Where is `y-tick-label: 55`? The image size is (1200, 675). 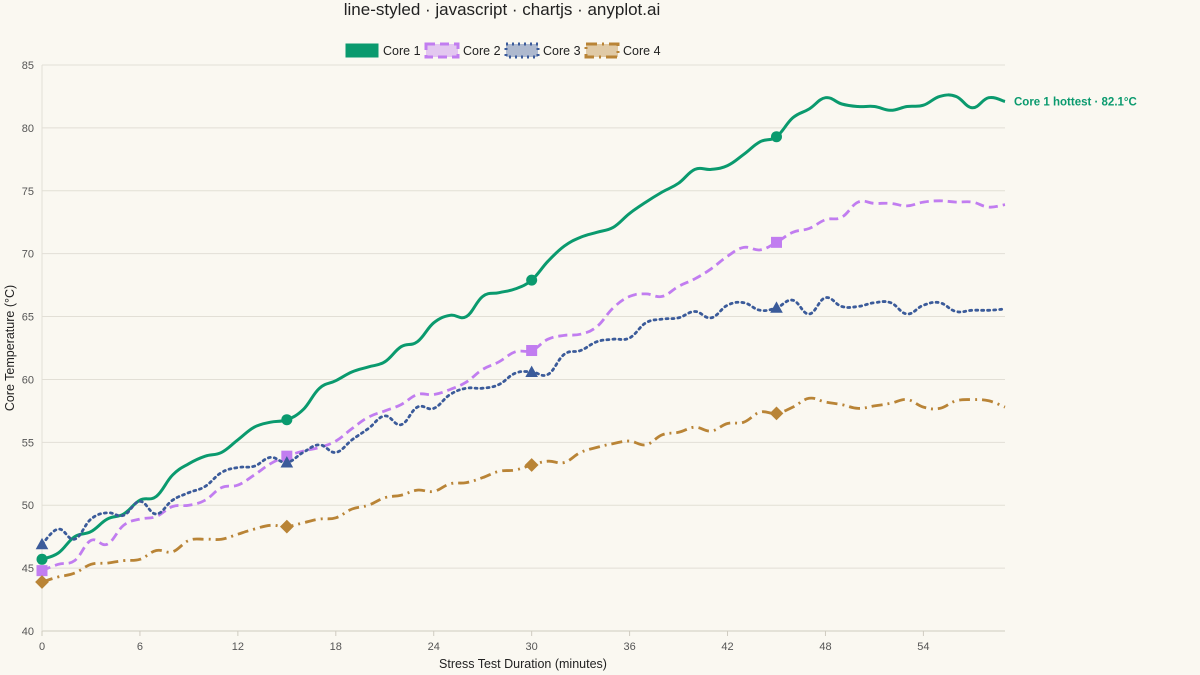
y-tick-label: 55 is located at coordinates (28, 443).